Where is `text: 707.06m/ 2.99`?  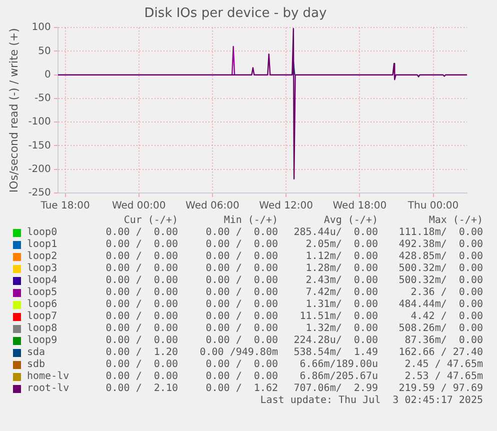 text: 707.06m/ 2.99 is located at coordinates (336, 389).